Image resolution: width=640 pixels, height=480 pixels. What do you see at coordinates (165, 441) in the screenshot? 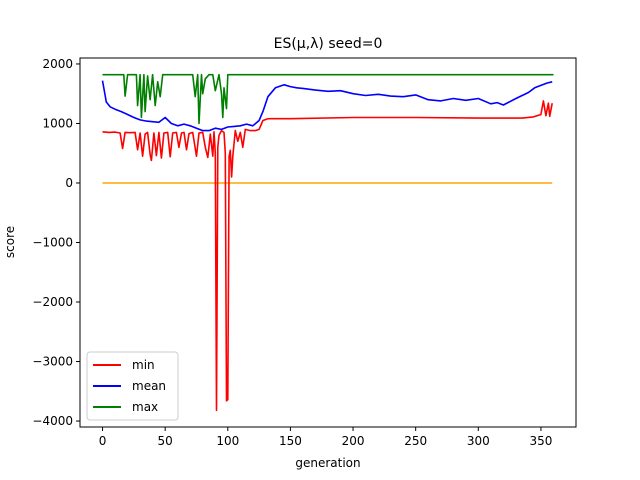
I see `x-tick-label: 50` at bounding box center [165, 441].